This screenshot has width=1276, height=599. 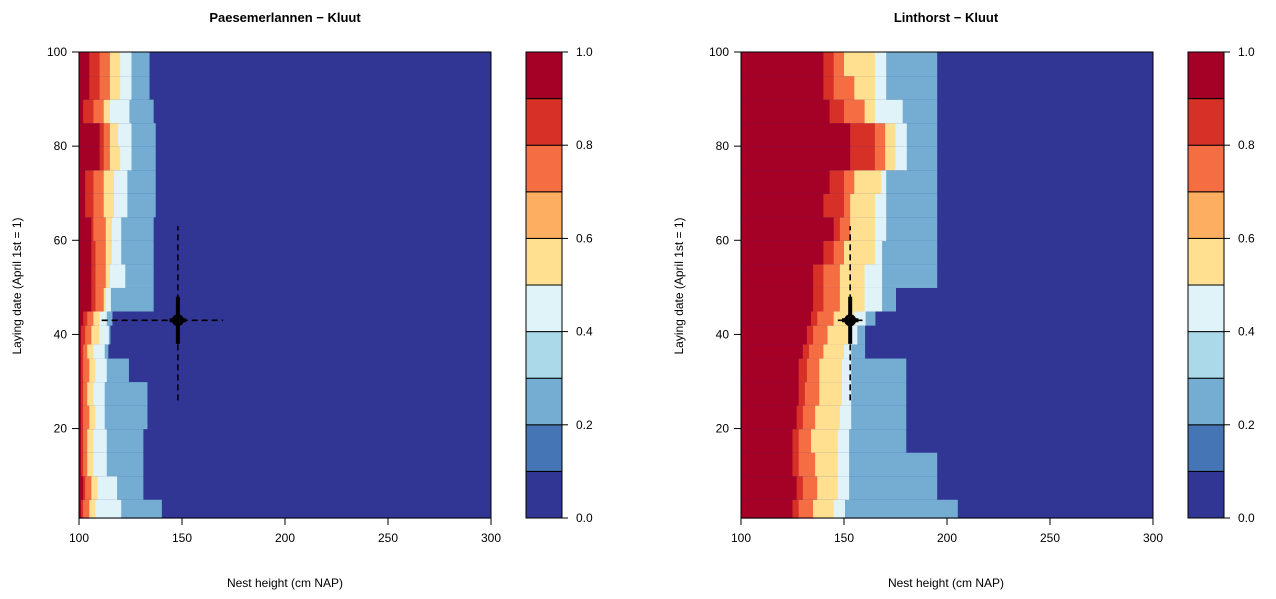 What do you see at coordinates (285, 17) in the screenshot?
I see `chart-title: Paesemerlannen − Kluut` at bounding box center [285, 17].